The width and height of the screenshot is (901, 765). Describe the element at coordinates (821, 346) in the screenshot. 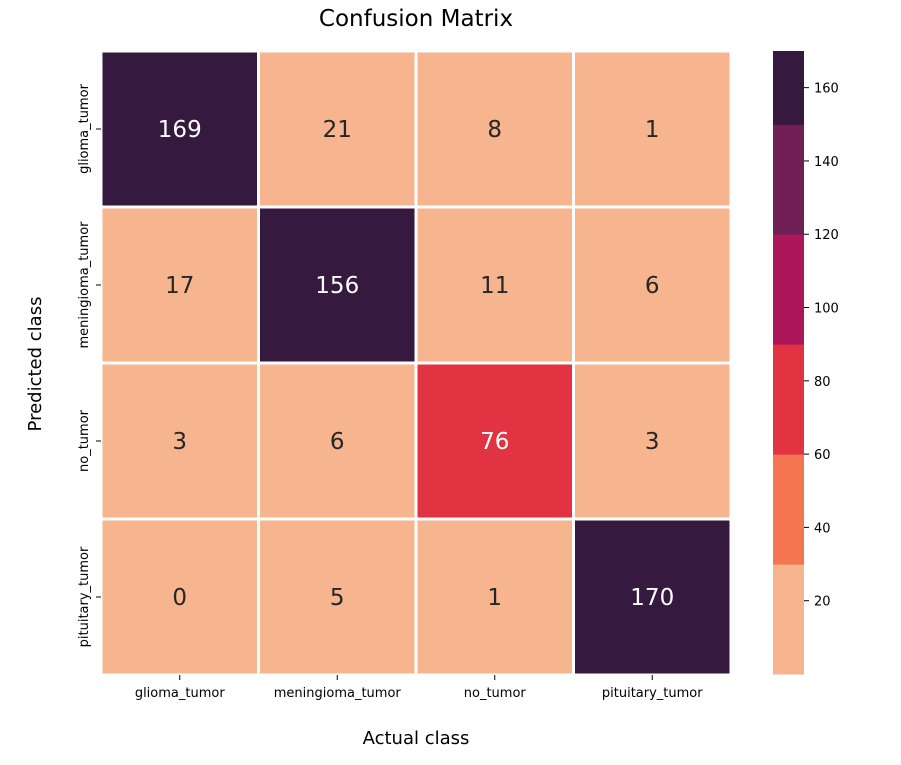

I see `colorbar-ticks: 20 40 60 80 100 120 140 160` at that location.